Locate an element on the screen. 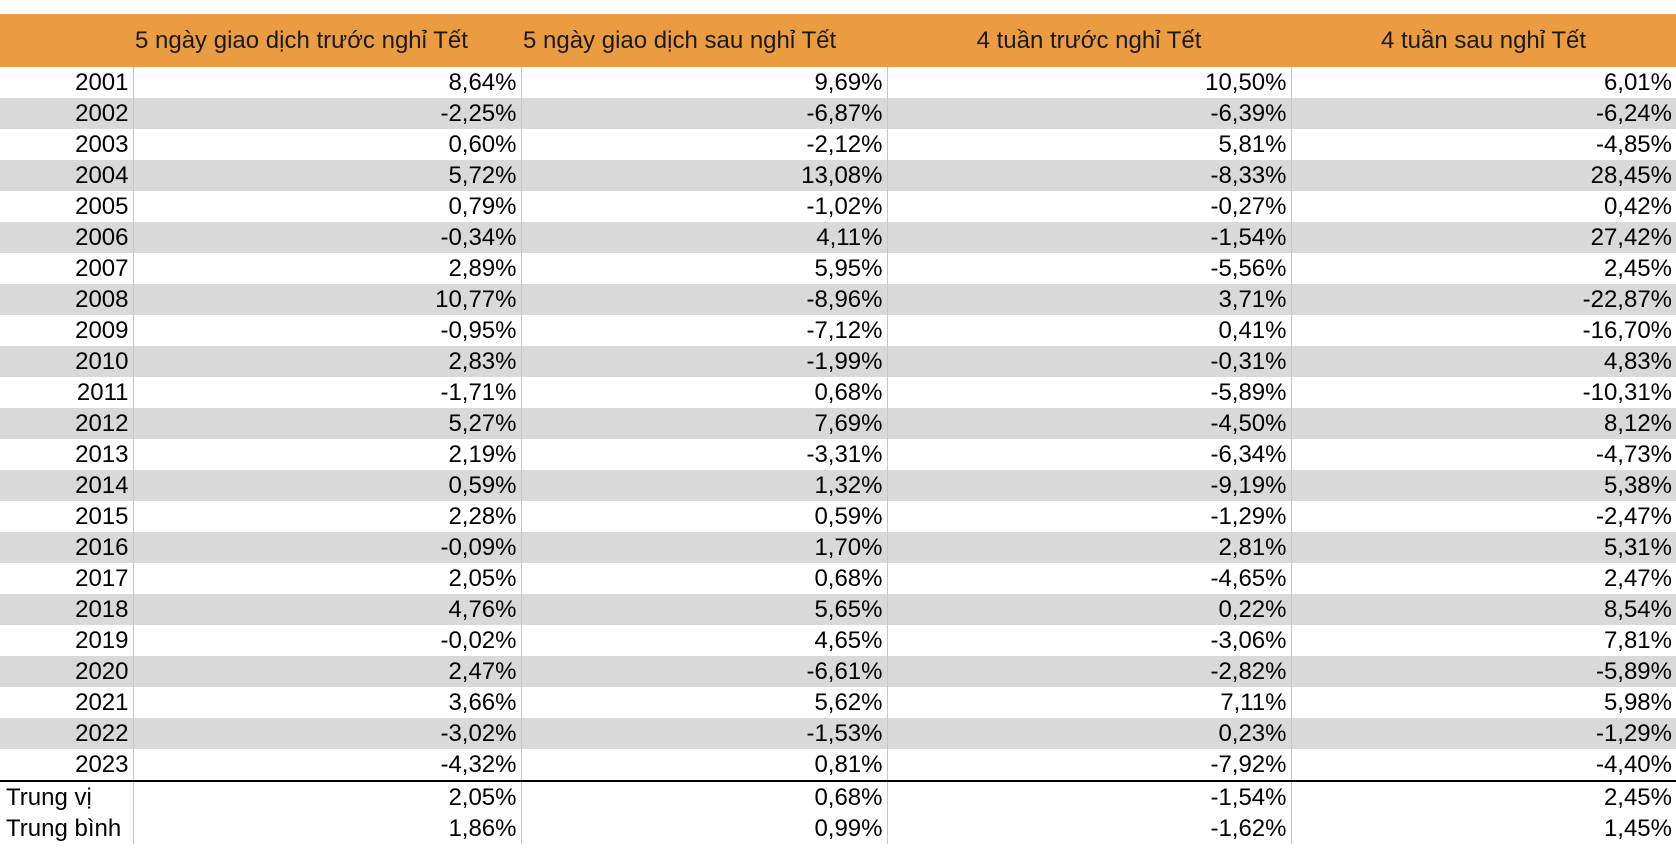 This screenshot has height=862, width=1676. value-4-weeks-before: -6,34% is located at coordinates (1088, 454).